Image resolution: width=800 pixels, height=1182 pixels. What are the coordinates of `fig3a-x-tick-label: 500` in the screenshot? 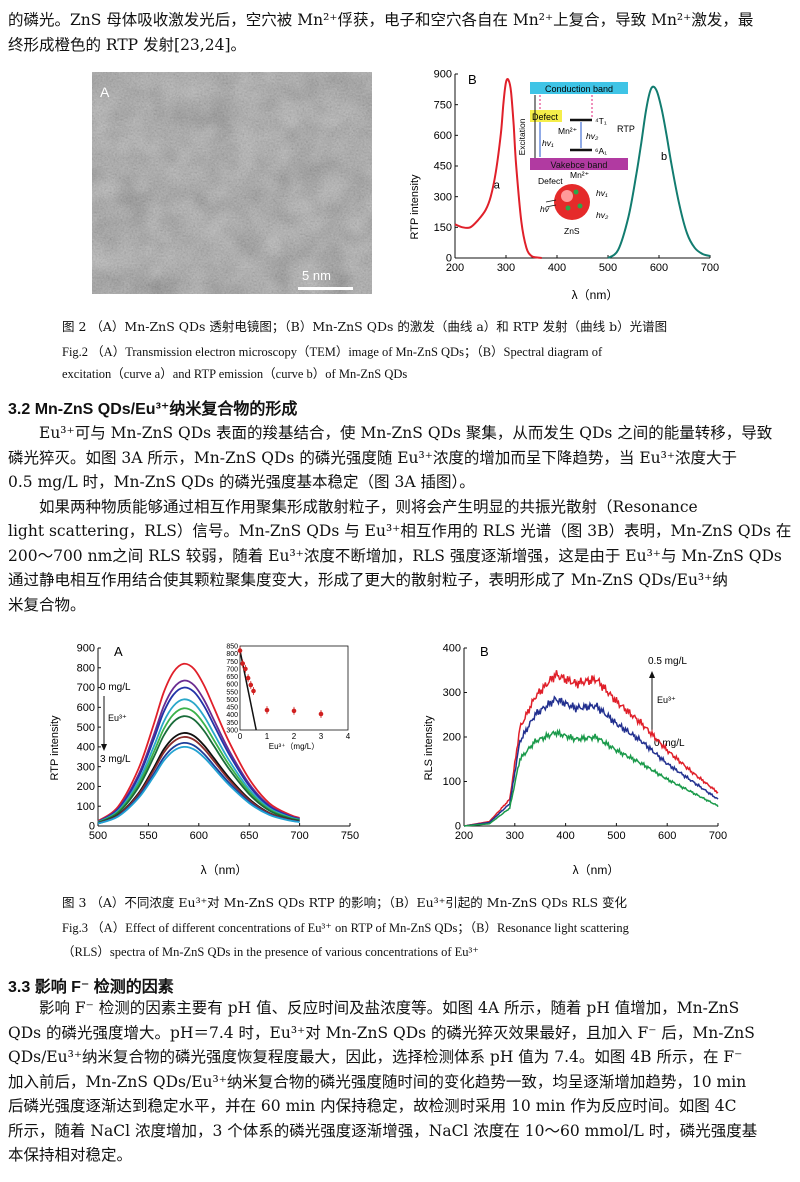 It's located at (98, 836).